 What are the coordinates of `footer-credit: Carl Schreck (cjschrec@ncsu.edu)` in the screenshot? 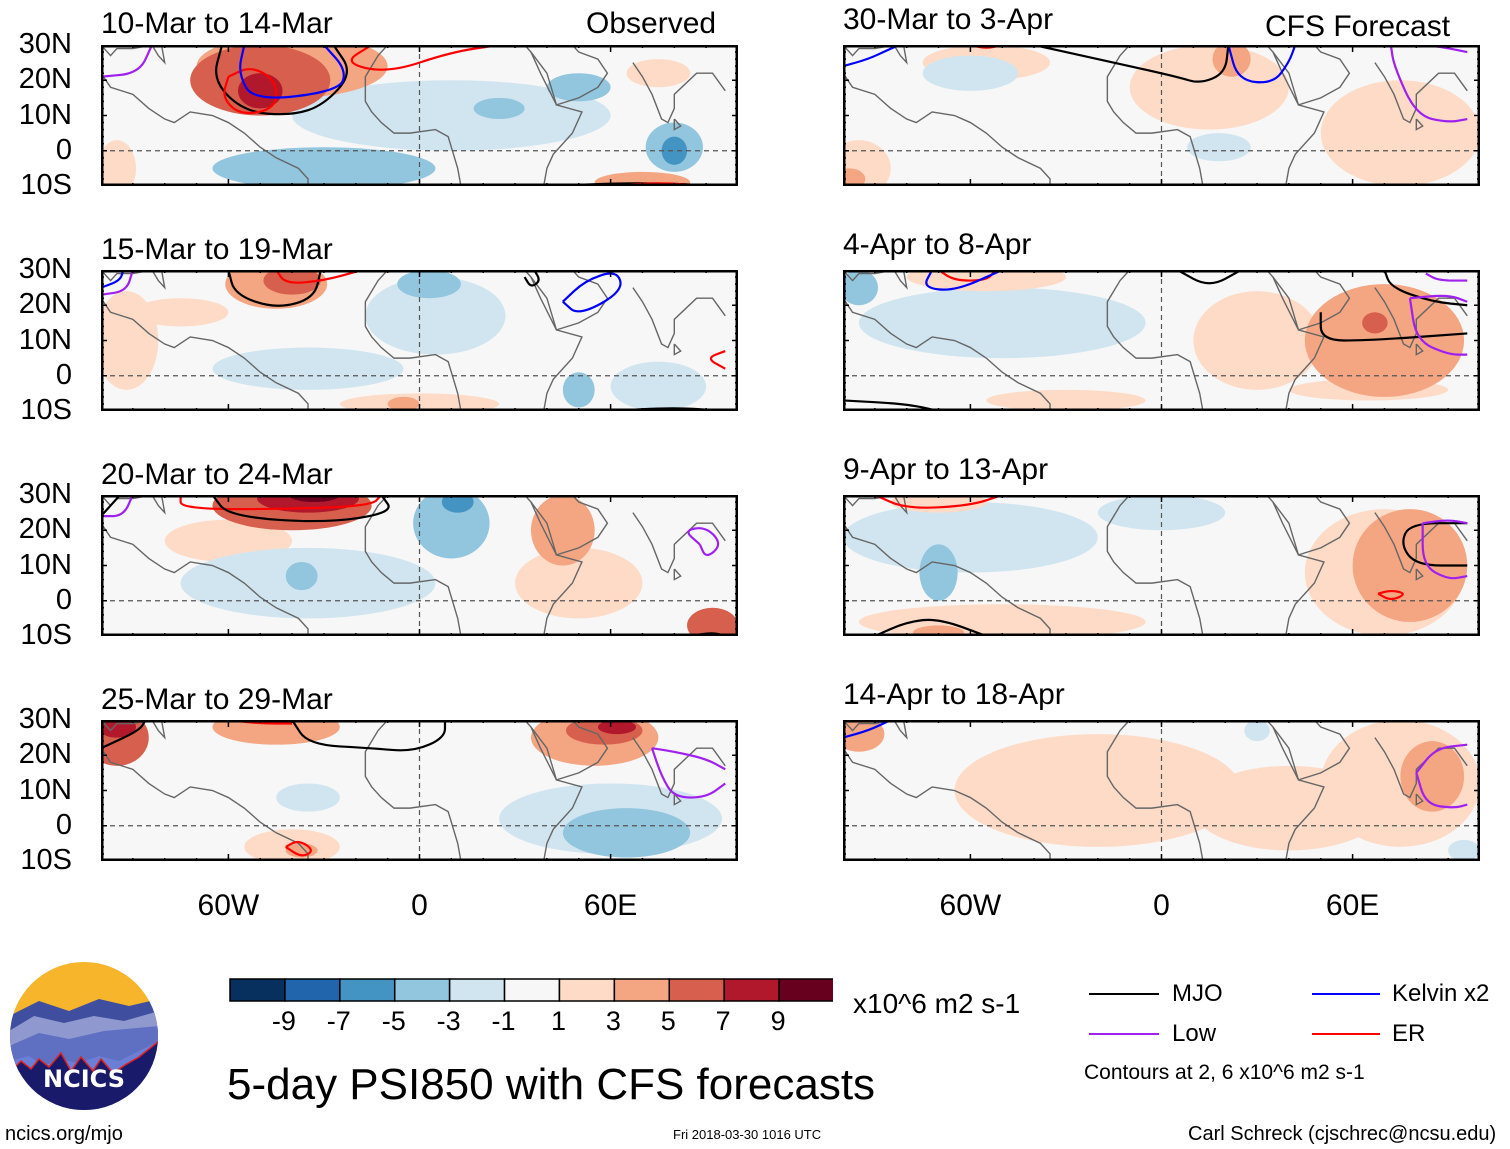 It's located at (1342, 1134).